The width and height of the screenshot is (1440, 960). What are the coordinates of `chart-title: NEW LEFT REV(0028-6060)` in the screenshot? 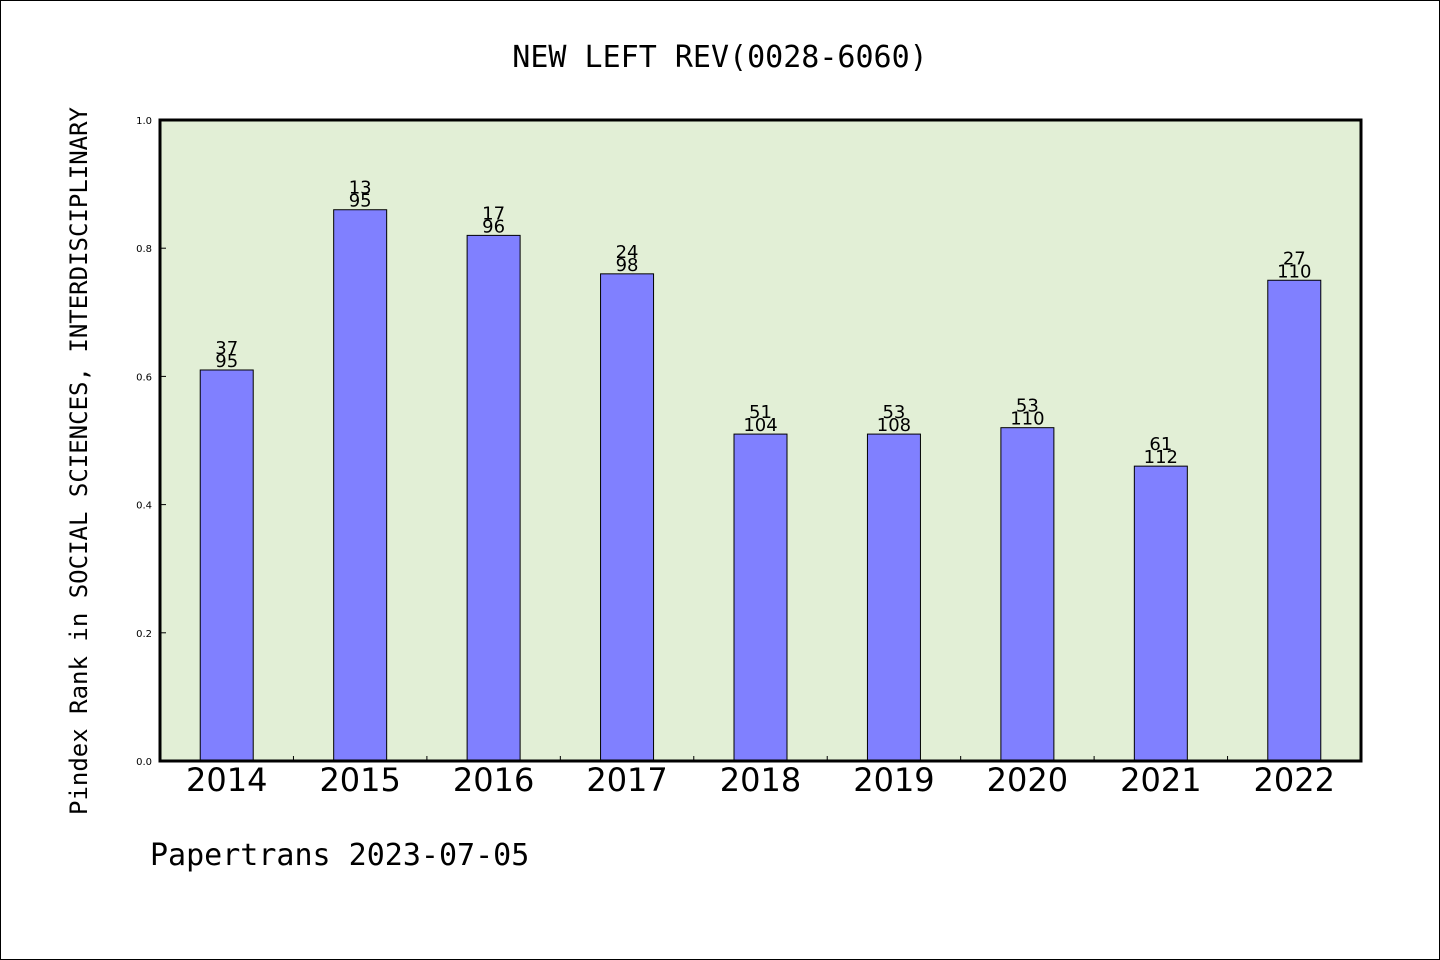 It's located at (719, 57).